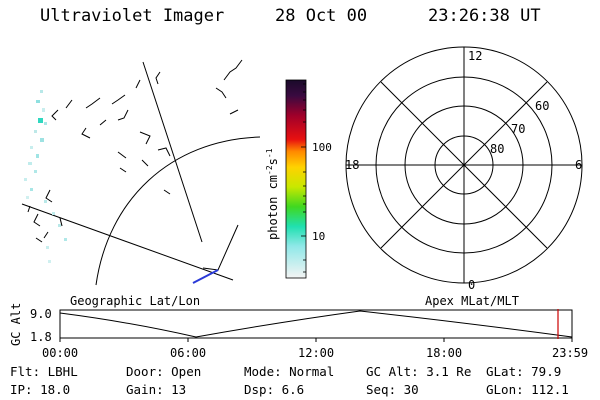  I want to click on altitude-ytick-bottom: 1.8, so click(41, 337).